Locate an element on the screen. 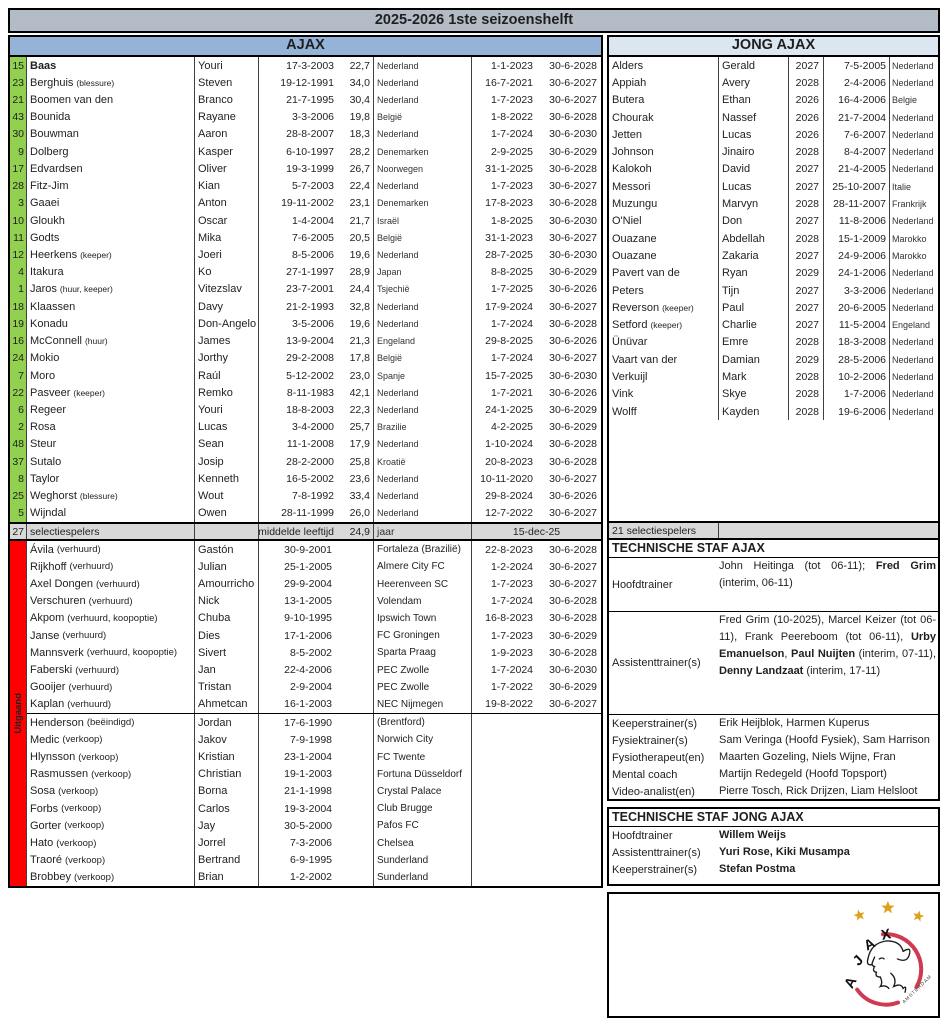  crest-stars is located at coordinates (889, 911).